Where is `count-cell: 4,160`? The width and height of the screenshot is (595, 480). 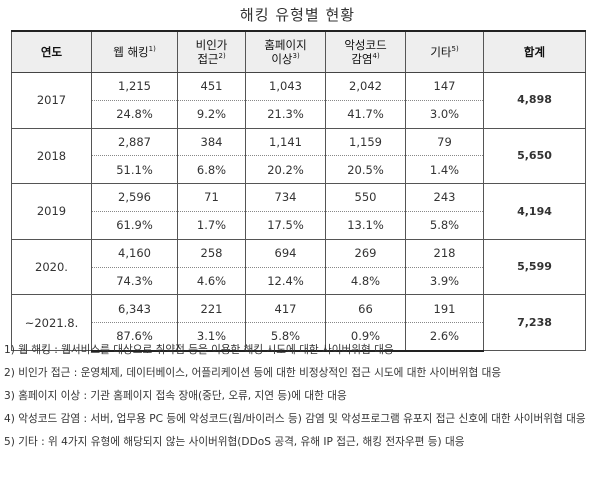
count-cell: 4,160 is located at coordinates (134, 253).